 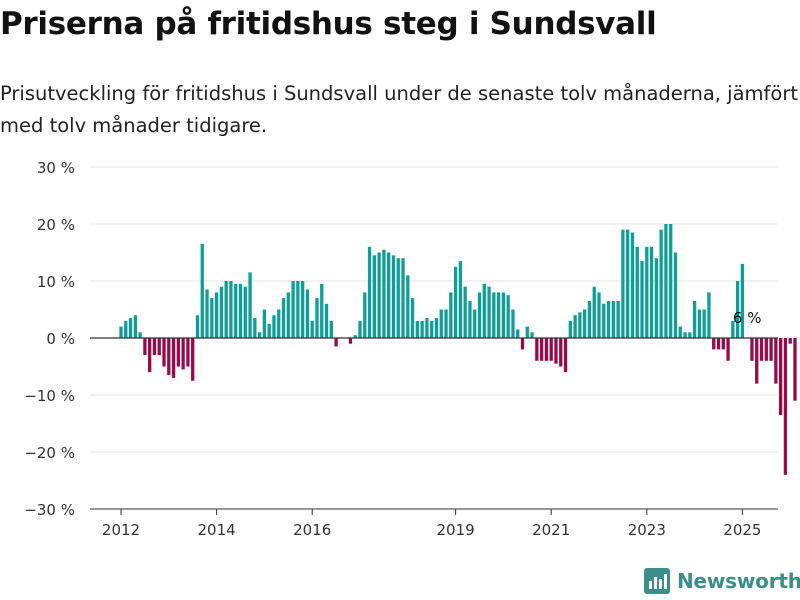 I want to click on newsworthy-logo: Newsworthy, so click(x=722, y=581).